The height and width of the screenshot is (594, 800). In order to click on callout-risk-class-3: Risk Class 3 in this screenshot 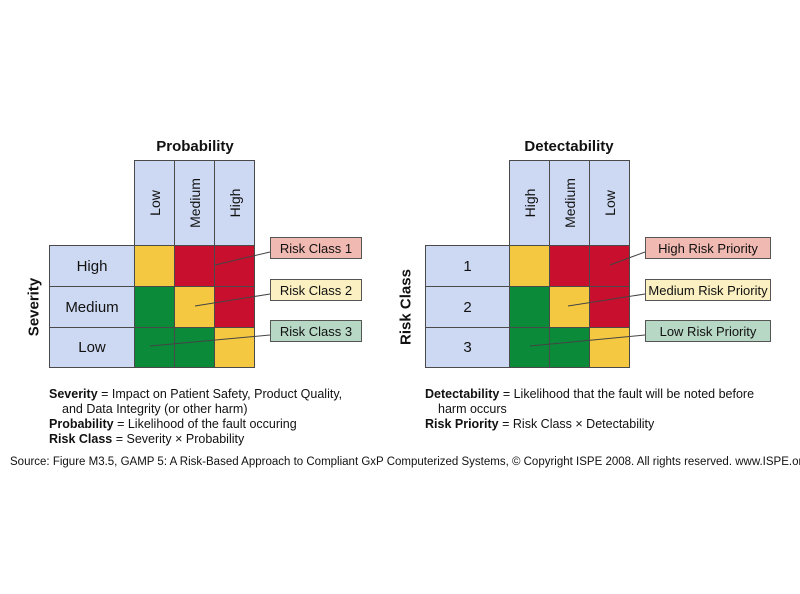, I will do `click(316, 331)`.